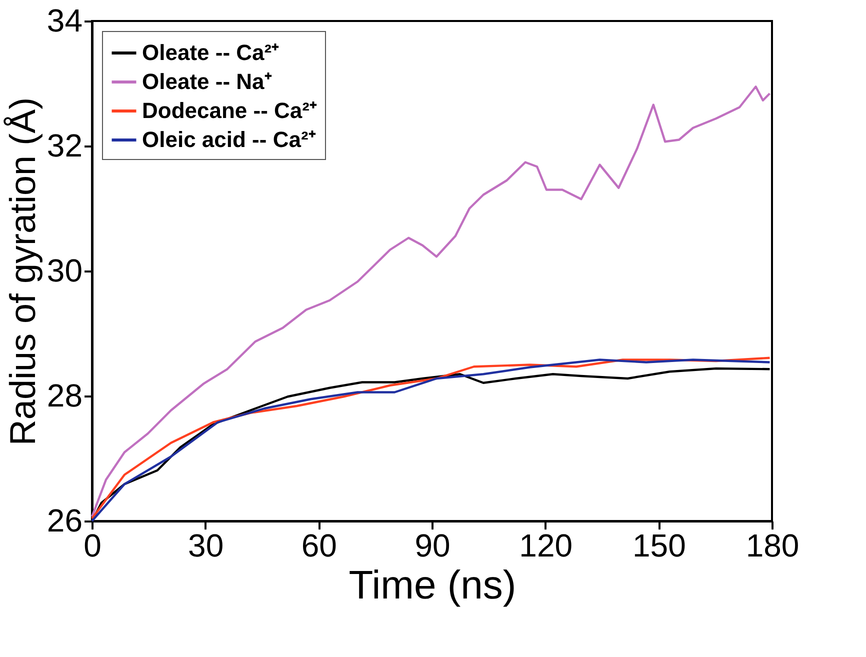 The image size is (866, 657). What do you see at coordinates (64, 146) in the screenshot?
I see `y-tick-label: 32` at bounding box center [64, 146].